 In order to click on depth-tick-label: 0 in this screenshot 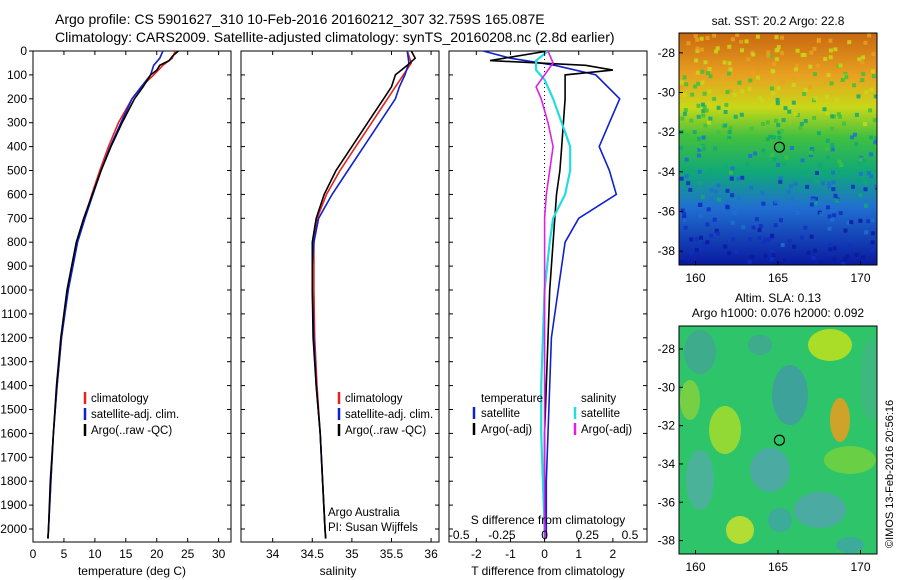, I will do `click(23, 51)`.